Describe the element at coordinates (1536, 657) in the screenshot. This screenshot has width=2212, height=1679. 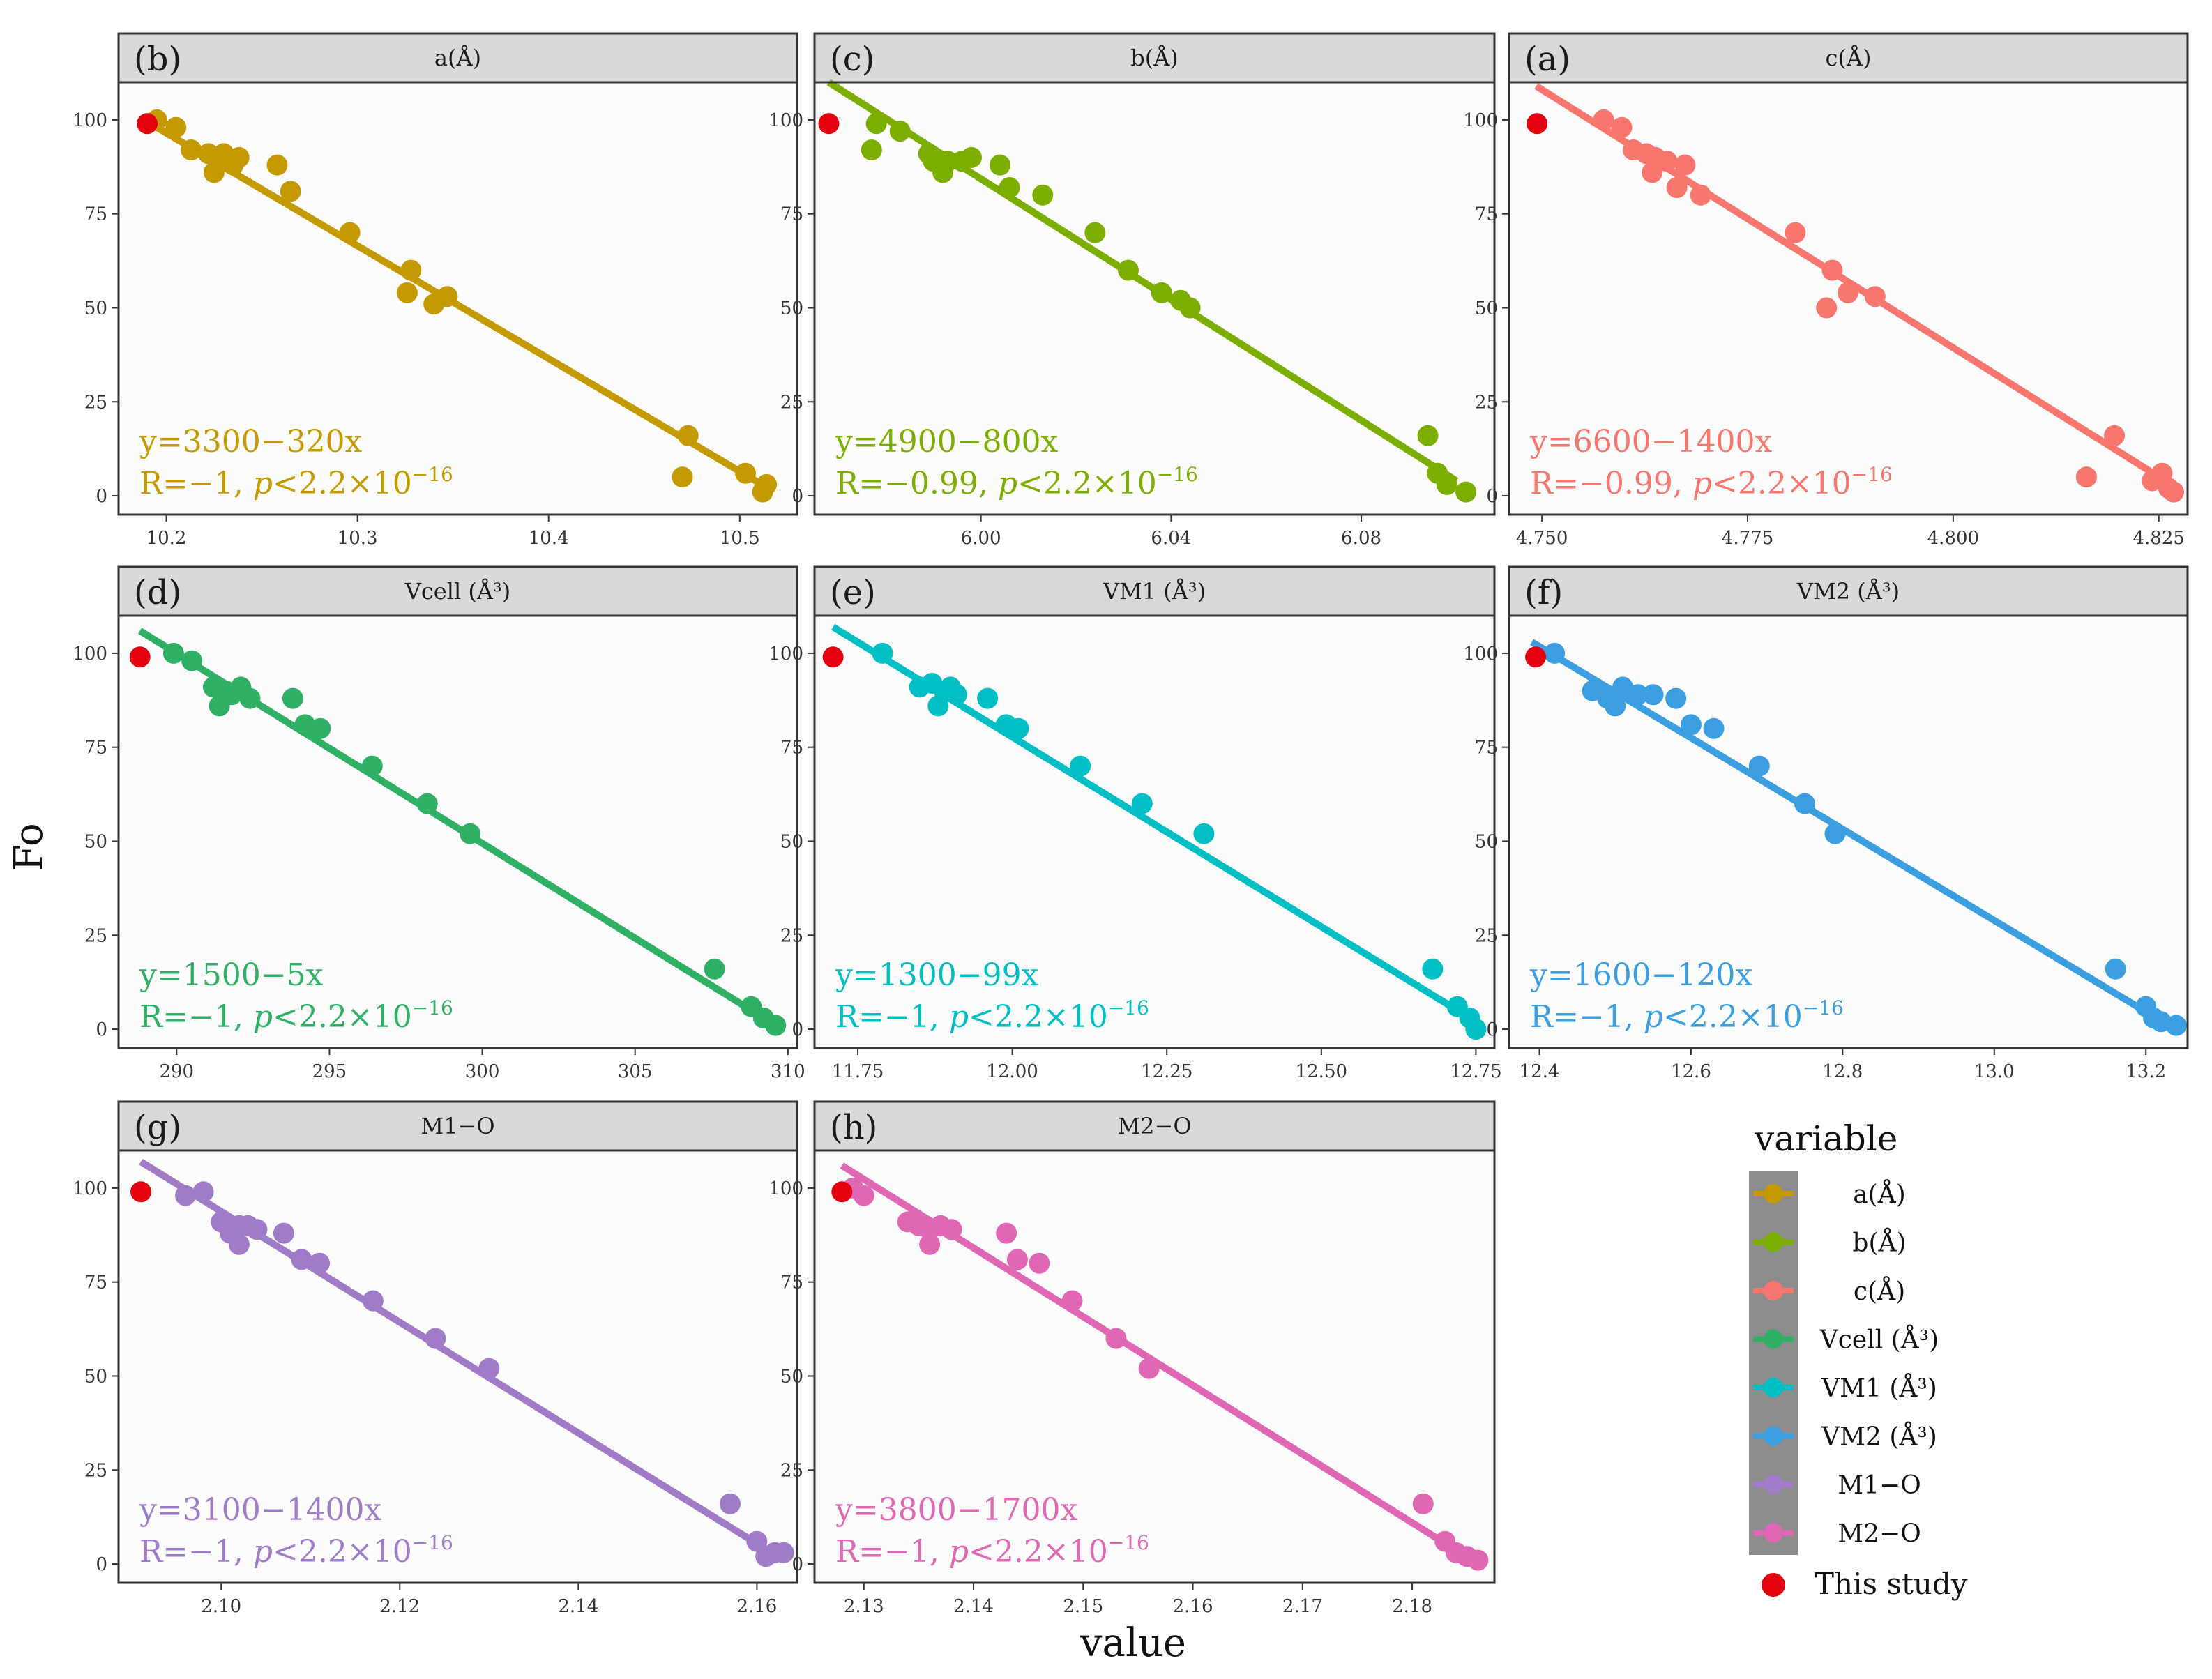
I see `this-study-point` at that location.